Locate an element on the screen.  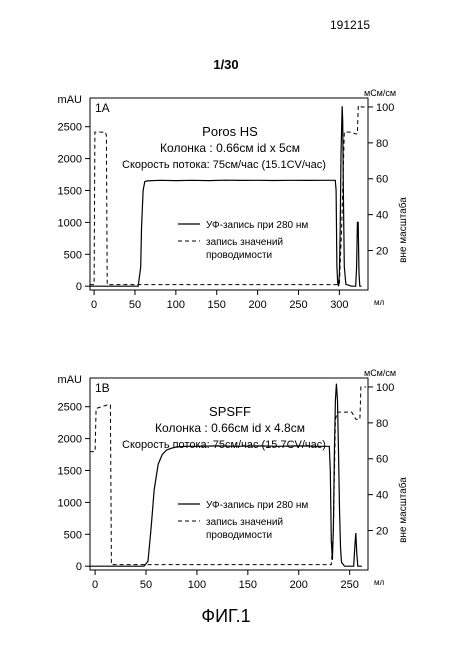
flow-rate-info: Скорость потока: 75см/час (15.1CV/час) is located at coordinates (224, 165).